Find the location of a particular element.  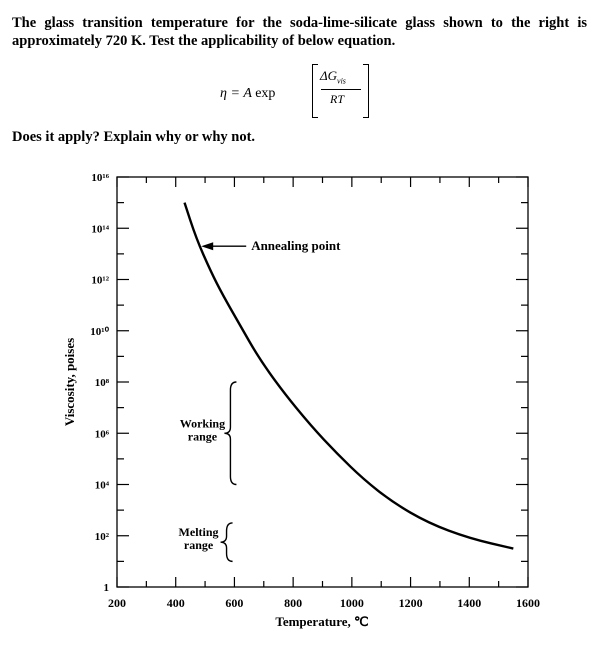

y-tick-label: 10¹⁶ is located at coordinates (100, 178).